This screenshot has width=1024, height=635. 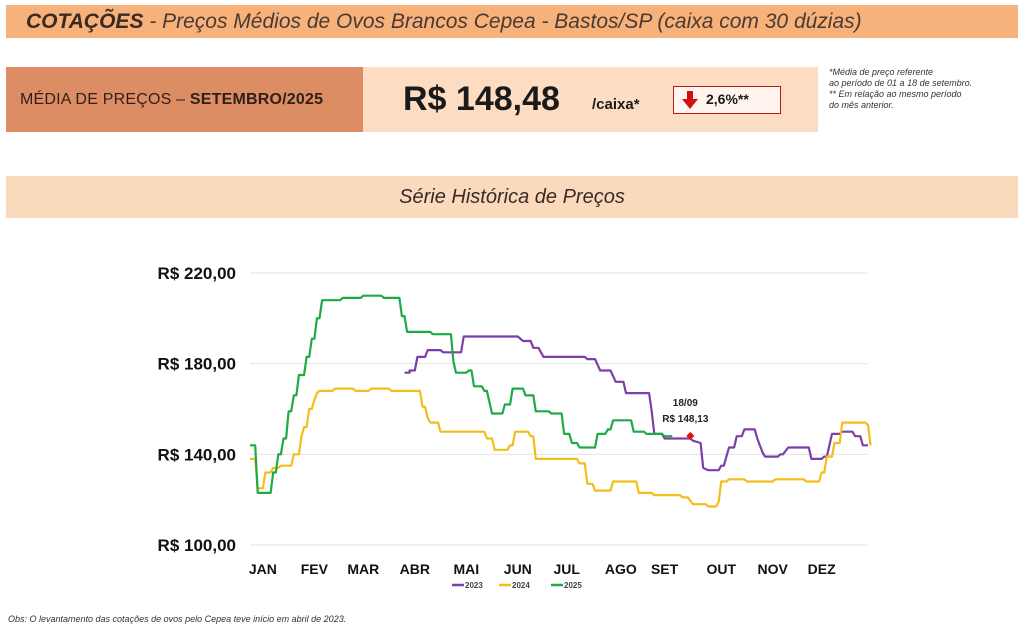 I want to click on x-tick-label: JAN, so click(x=263, y=569).